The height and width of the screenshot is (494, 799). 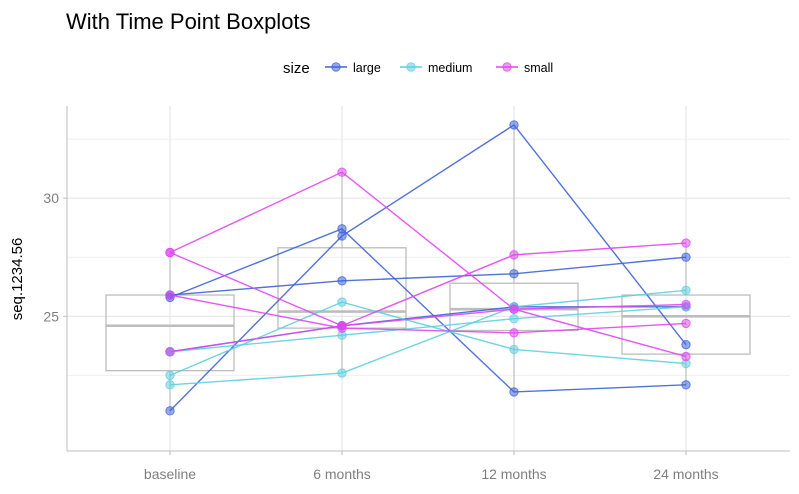 I want to click on y-tick-label: 25, so click(x=51, y=316).